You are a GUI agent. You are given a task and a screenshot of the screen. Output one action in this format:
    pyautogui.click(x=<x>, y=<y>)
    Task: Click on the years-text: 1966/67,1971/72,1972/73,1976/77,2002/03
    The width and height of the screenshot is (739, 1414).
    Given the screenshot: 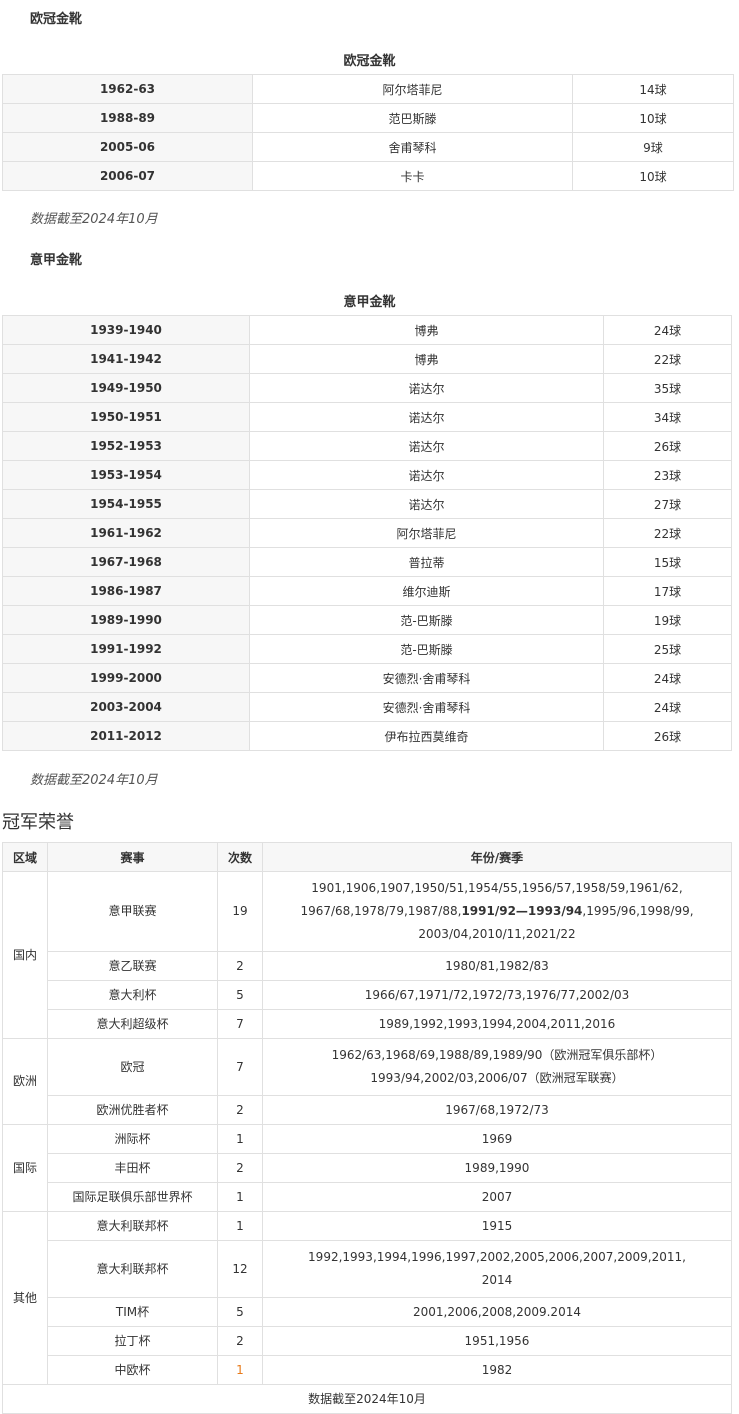 What is the action you would take?
    pyautogui.click(x=497, y=994)
    